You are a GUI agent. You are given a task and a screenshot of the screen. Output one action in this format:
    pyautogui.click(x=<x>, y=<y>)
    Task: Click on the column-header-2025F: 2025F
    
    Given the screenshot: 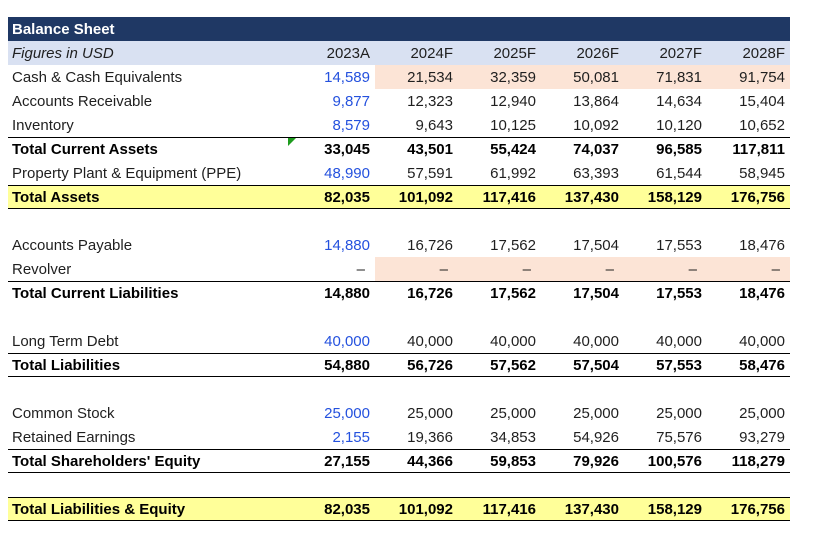 What is the action you would take?
    pyautogui.click(x=514, y=53)
    